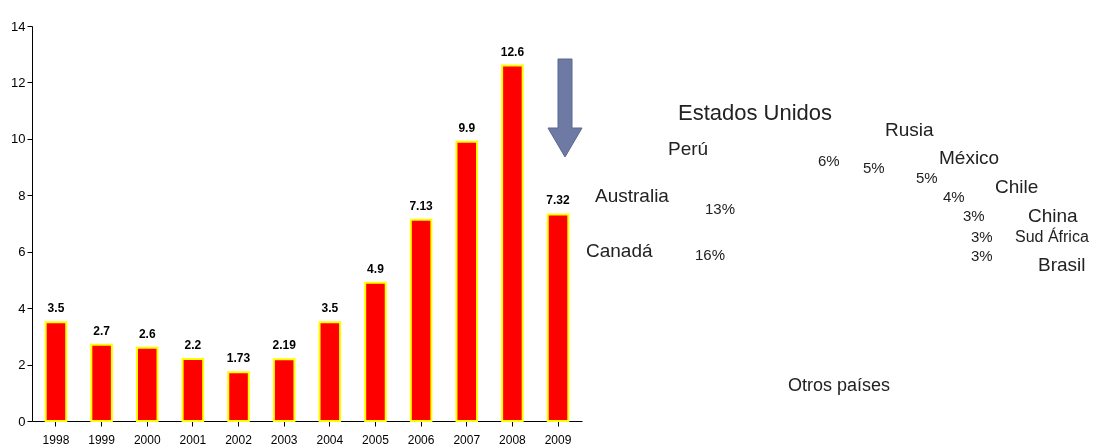 This screenshot has height=445, width=1117. Describe the element at coordinates (910, 129) in the screenshot. I see `text: Rusia` at that location.